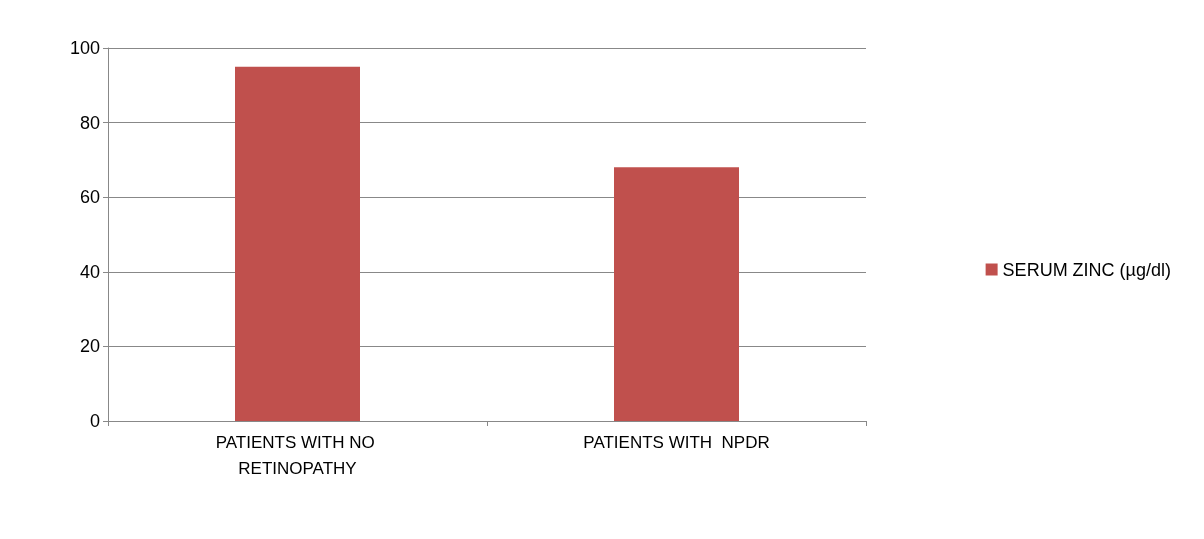  What do you see at coordinates (89, 346) in the screenshot?
I see `y-tick-label: 20` at bounding box center [89, 346].